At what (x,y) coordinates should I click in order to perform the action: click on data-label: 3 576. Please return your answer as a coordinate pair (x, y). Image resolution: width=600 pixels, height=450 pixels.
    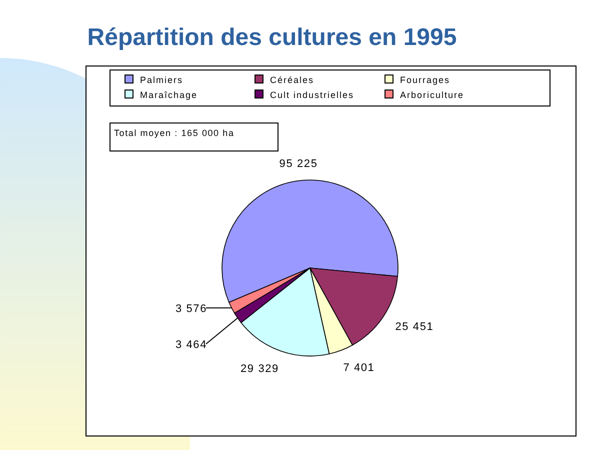
    Looking at the image, I should click on (191, 308).